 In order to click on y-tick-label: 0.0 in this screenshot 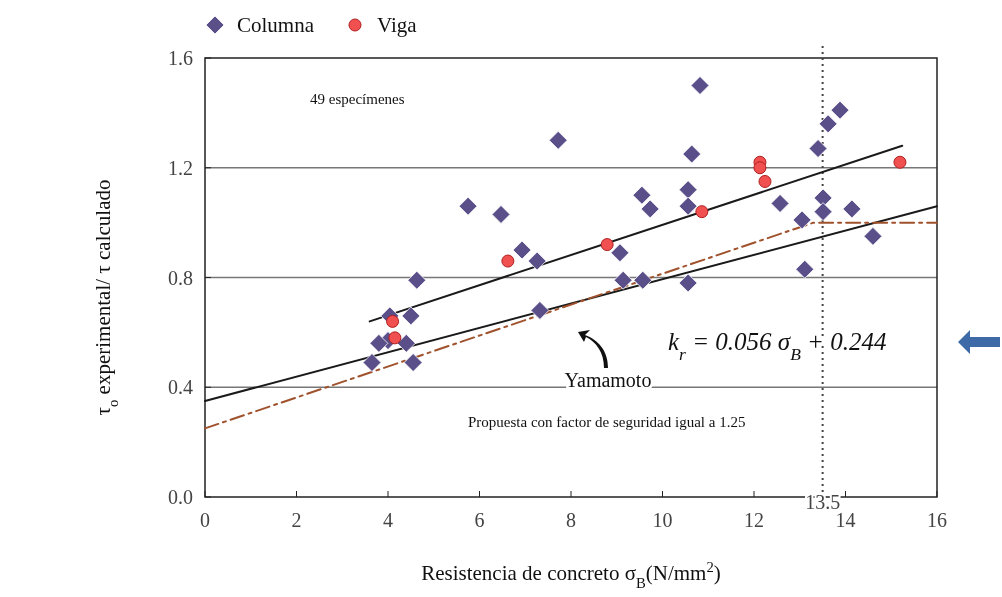, I will do `click(180, 497)`.